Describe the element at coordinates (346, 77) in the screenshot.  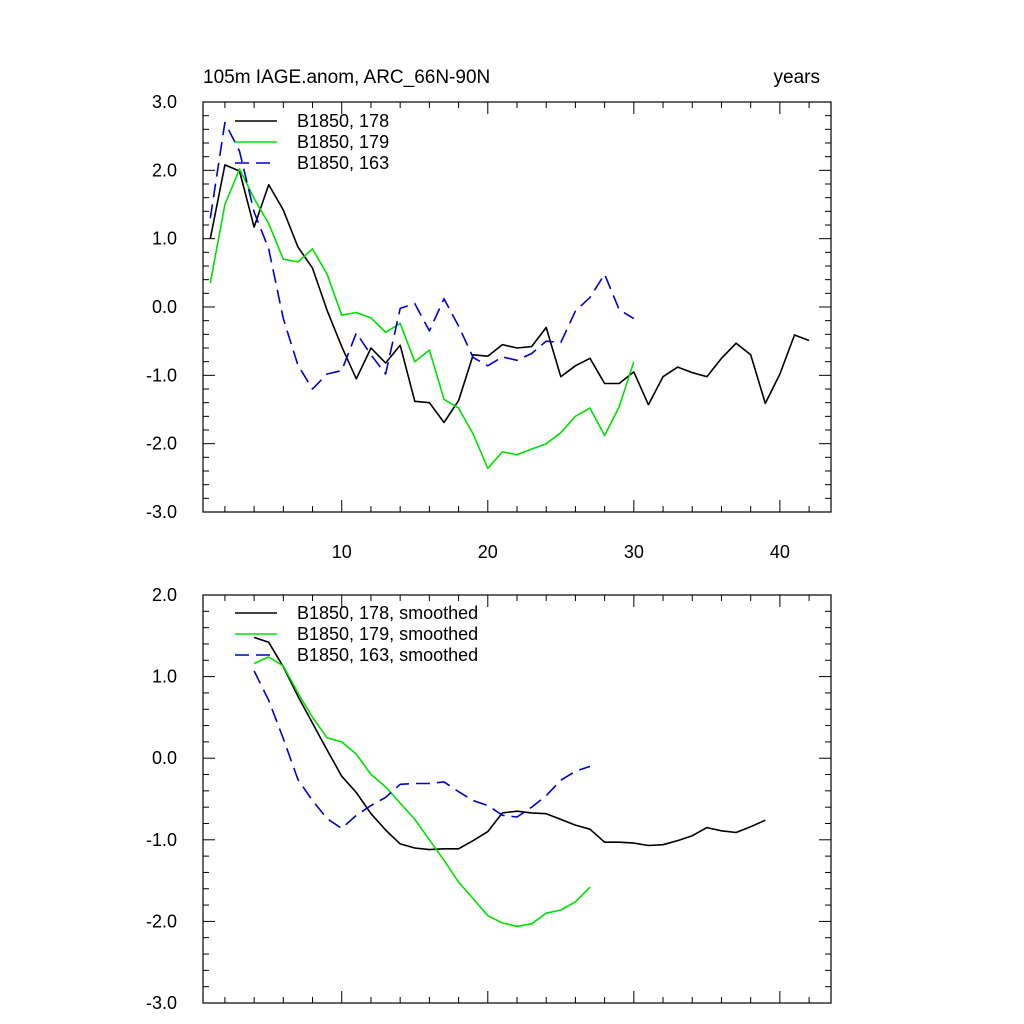
I see `top-chart-title: 105m IAGE.anom, ARC_66N-90N` at that location.